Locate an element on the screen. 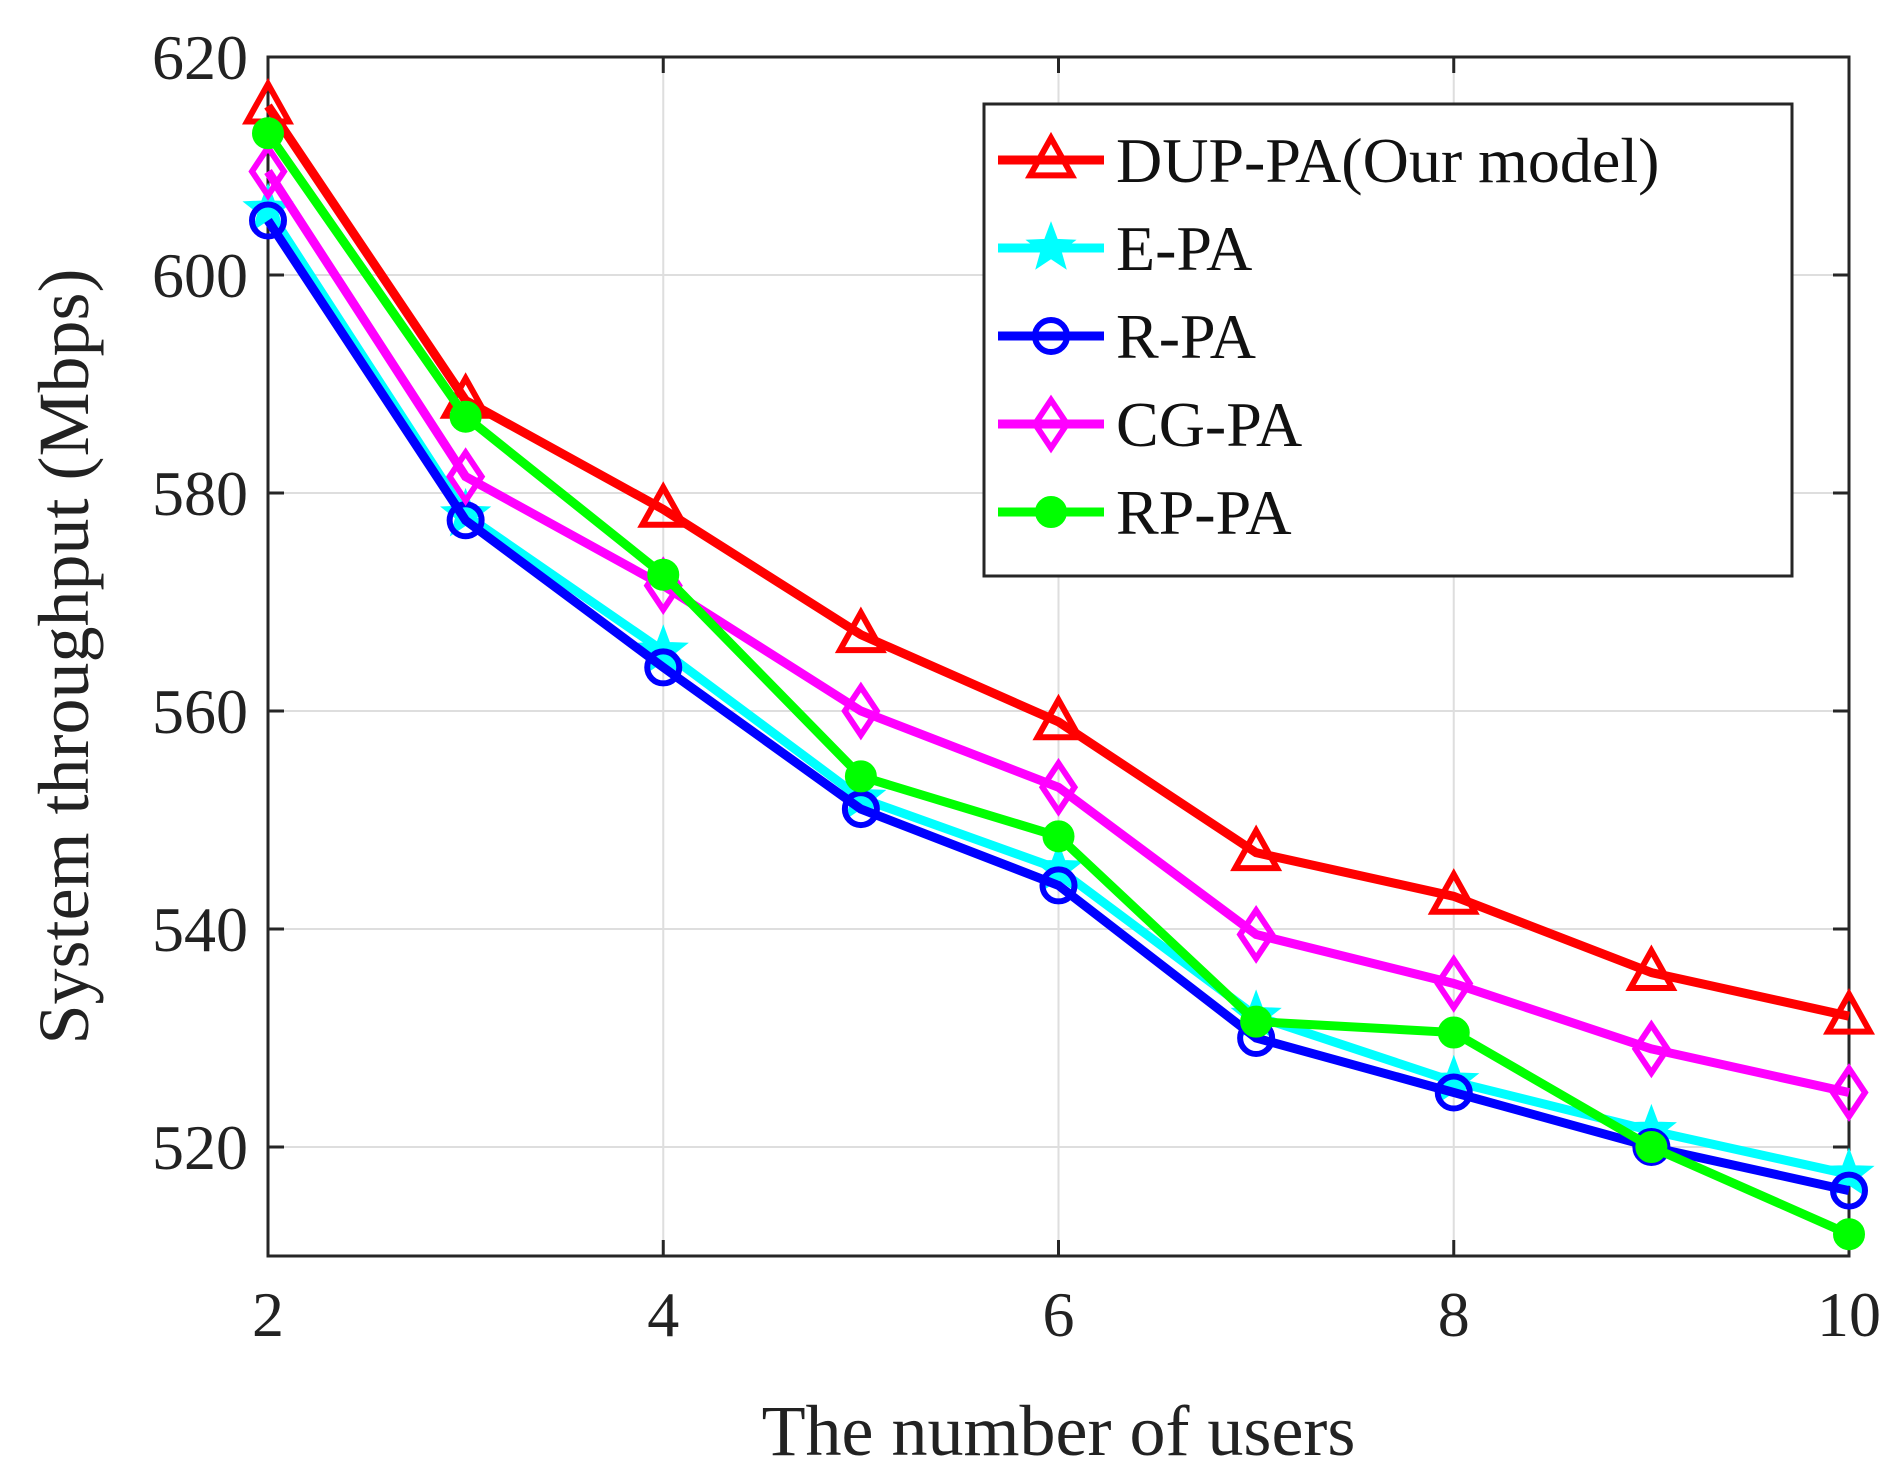 The image size is (1902, 1470). legend-item: CG-PA is located at coordinates (1150, 424).